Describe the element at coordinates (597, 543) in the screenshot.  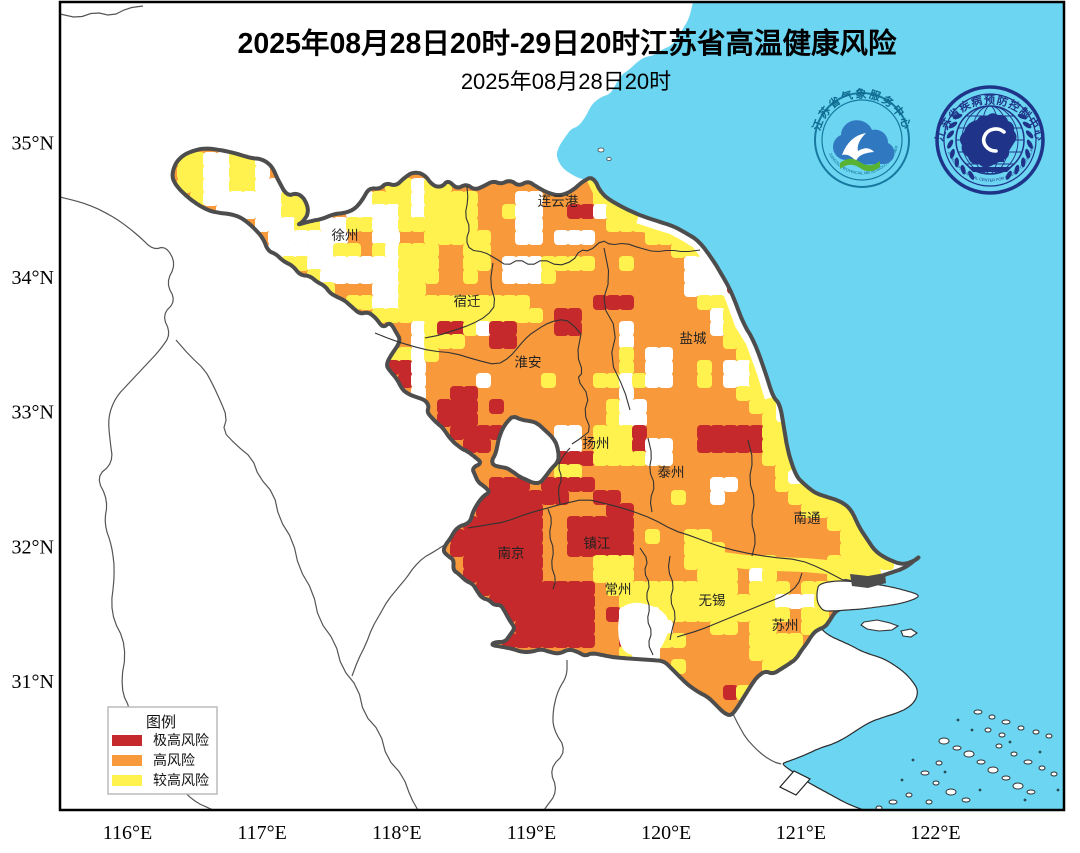
I see `svg-text: 镇江` at that location.